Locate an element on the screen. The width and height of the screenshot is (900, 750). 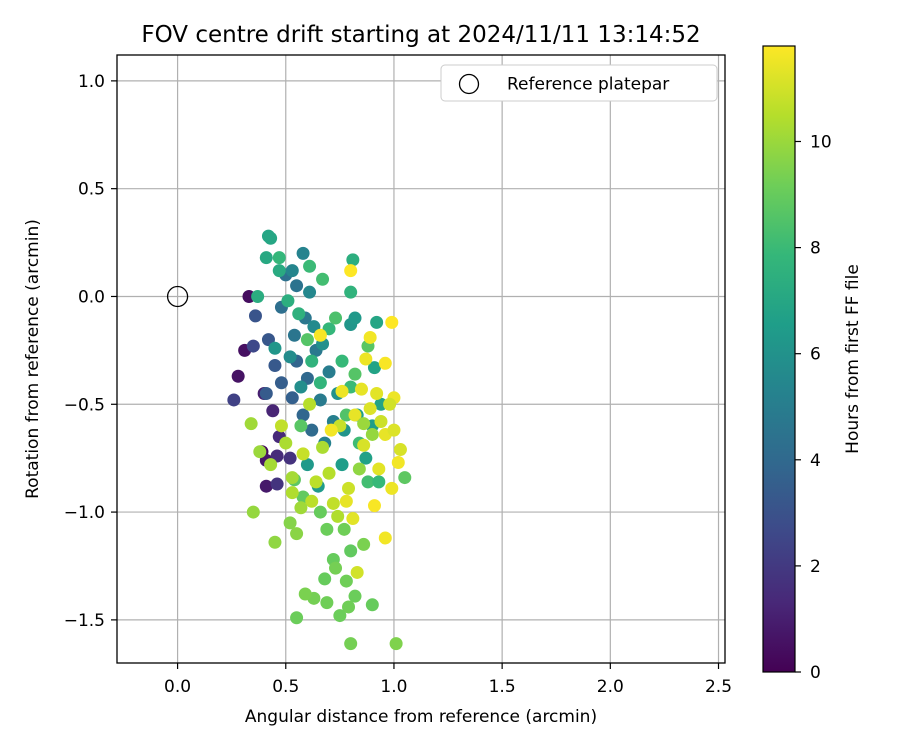
y-axis-ticks: 1.0 0.5 0.0 −0.5 −1.0 −1.5 is located at coordinates (90, 351).